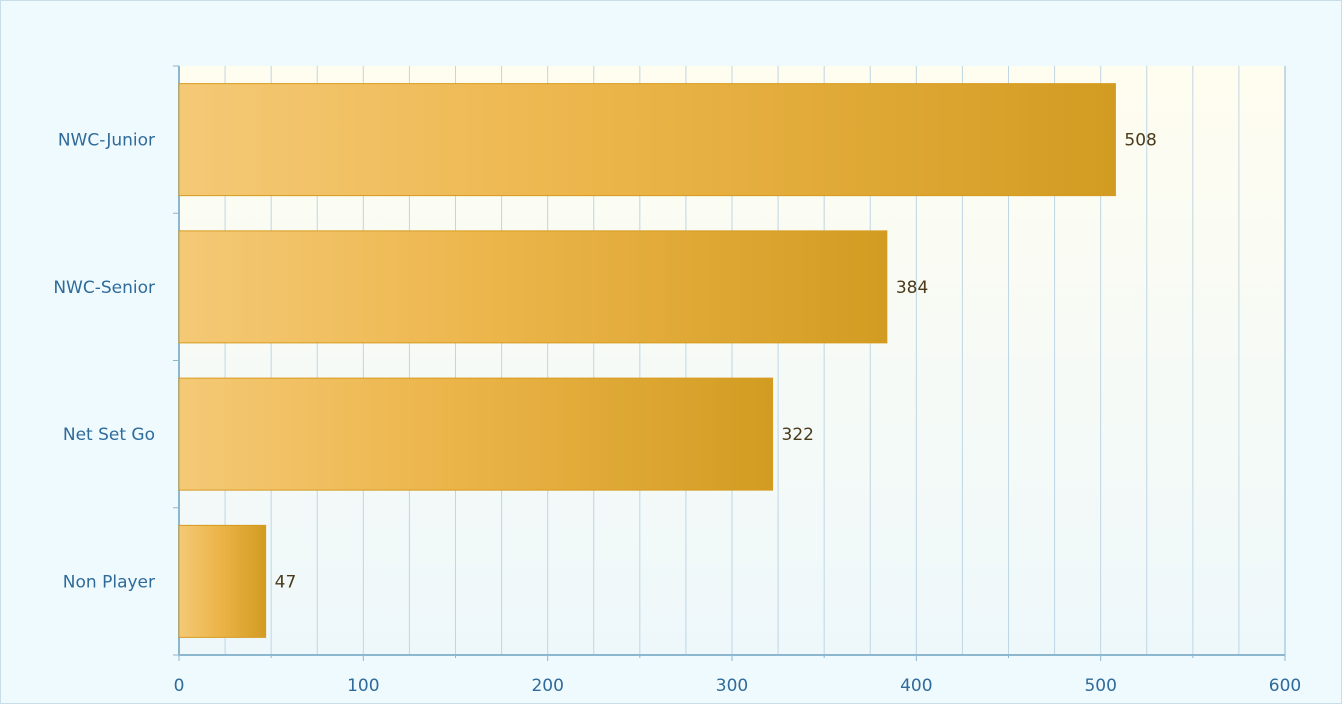  Describe the element at coordinates (798, 435) in the screenshot. I see `data-label: 322` at that location.